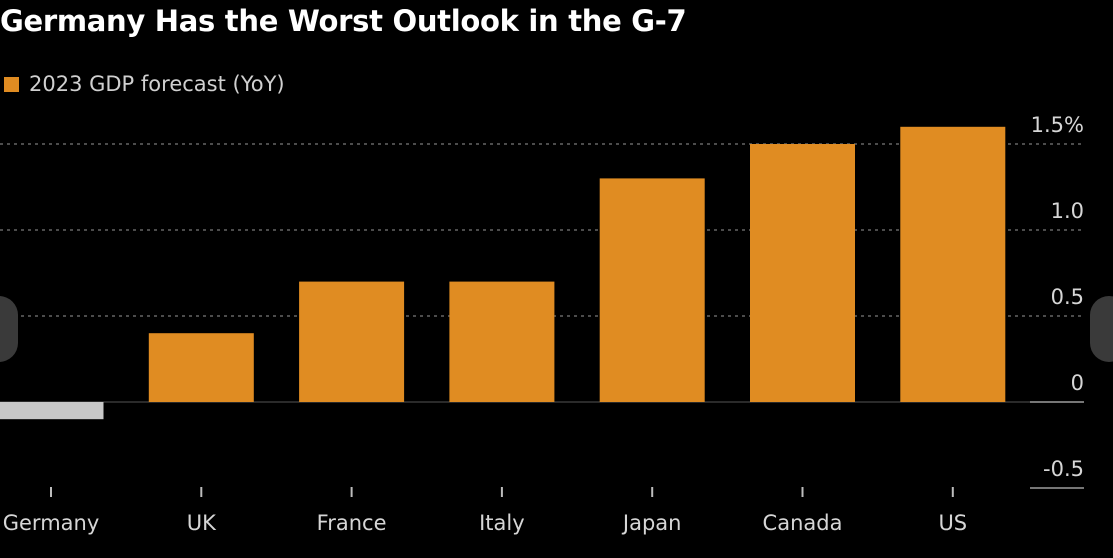  Describe the element at coordinates (1101, 329) in the screenshot. I see `next-chart-button` at that location.